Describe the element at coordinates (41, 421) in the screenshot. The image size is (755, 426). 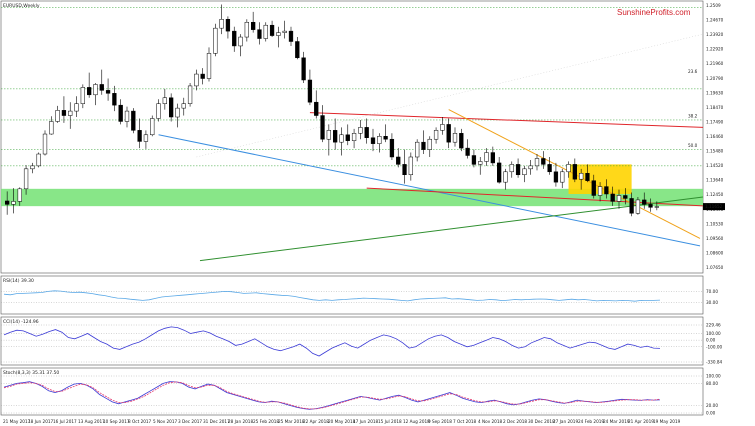
I see `date-tick-label: 18 Jun 2017` at that location.